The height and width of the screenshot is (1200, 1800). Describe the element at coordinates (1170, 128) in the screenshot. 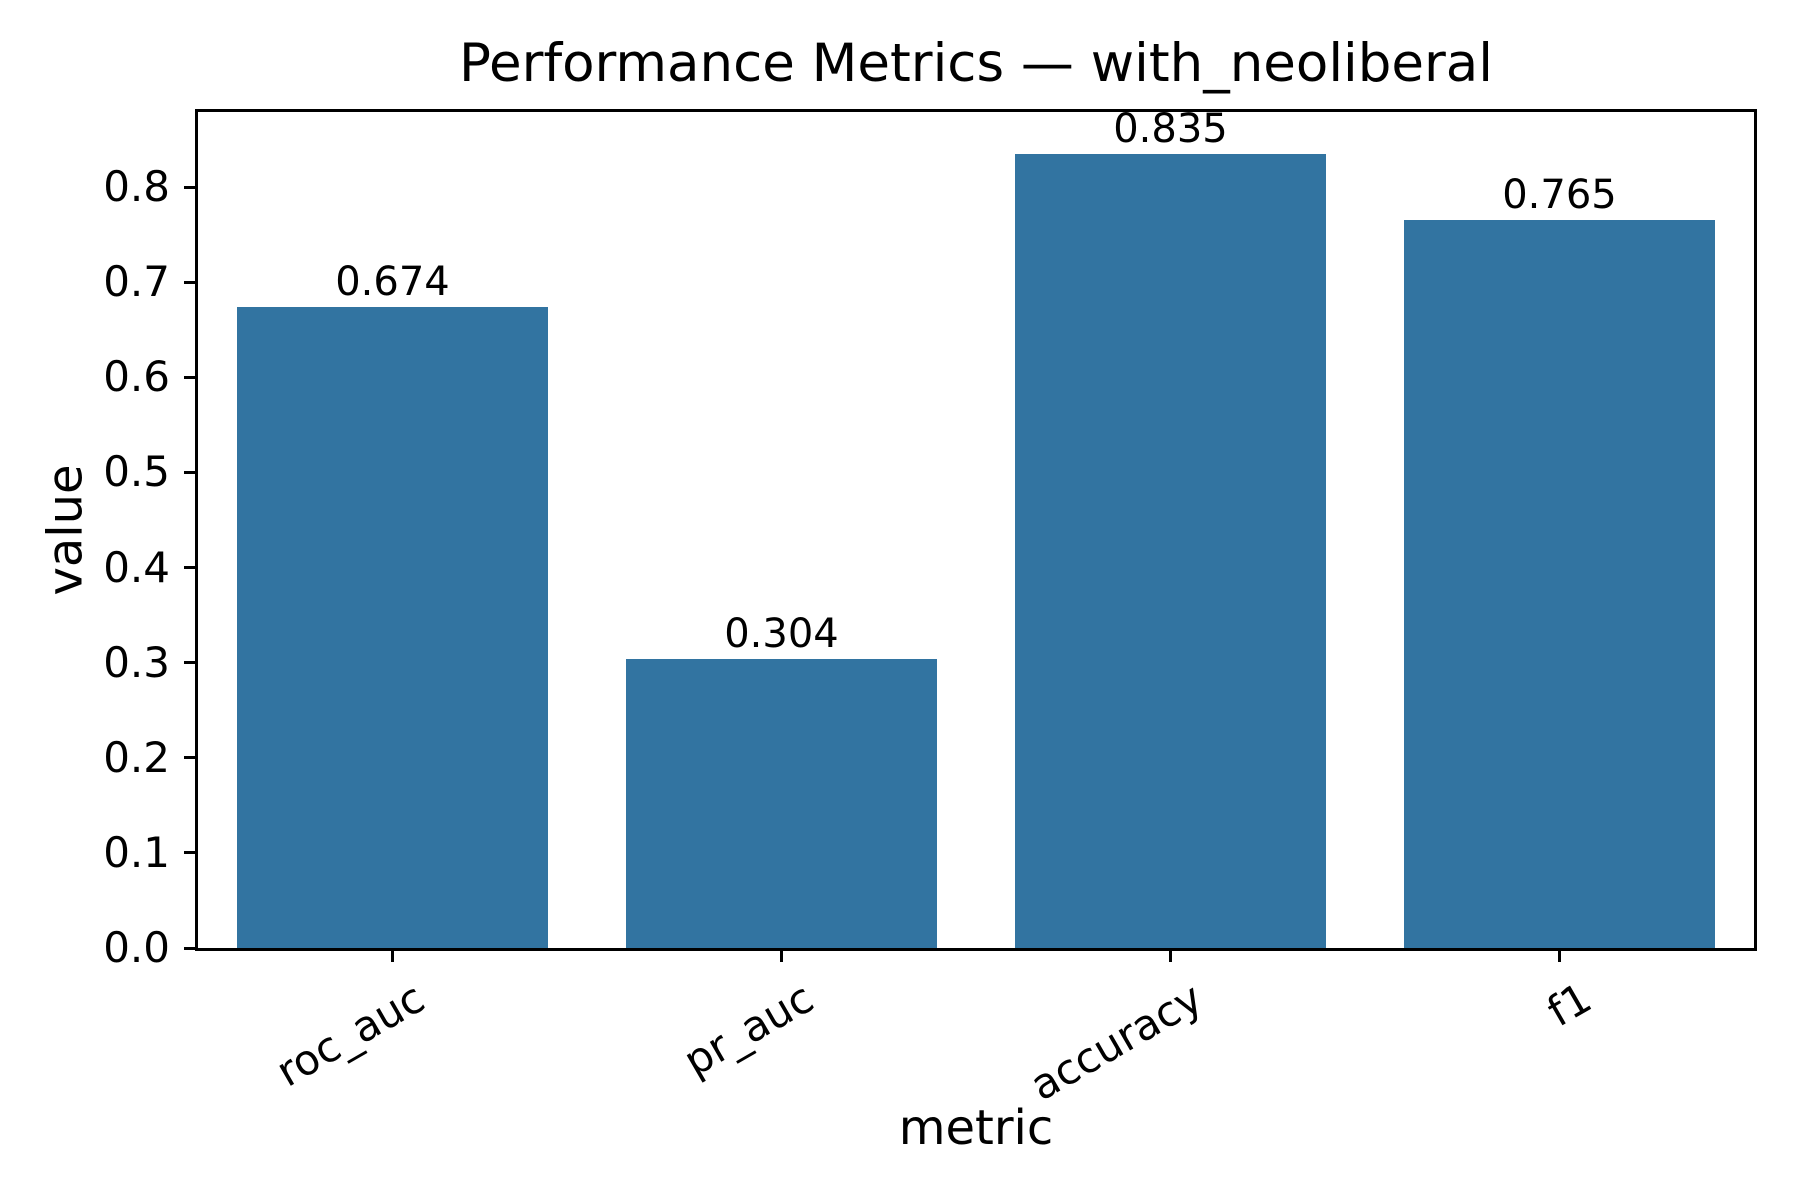

I see `bar-value-label: 0.835` at that location.